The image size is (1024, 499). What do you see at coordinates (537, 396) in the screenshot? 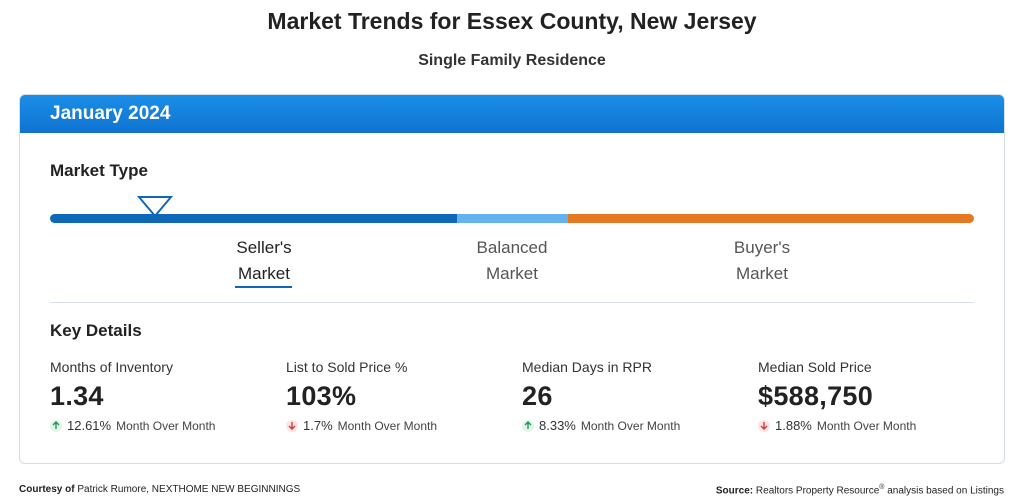
I see `metric-value: 26` at bounding box center [537, 396].